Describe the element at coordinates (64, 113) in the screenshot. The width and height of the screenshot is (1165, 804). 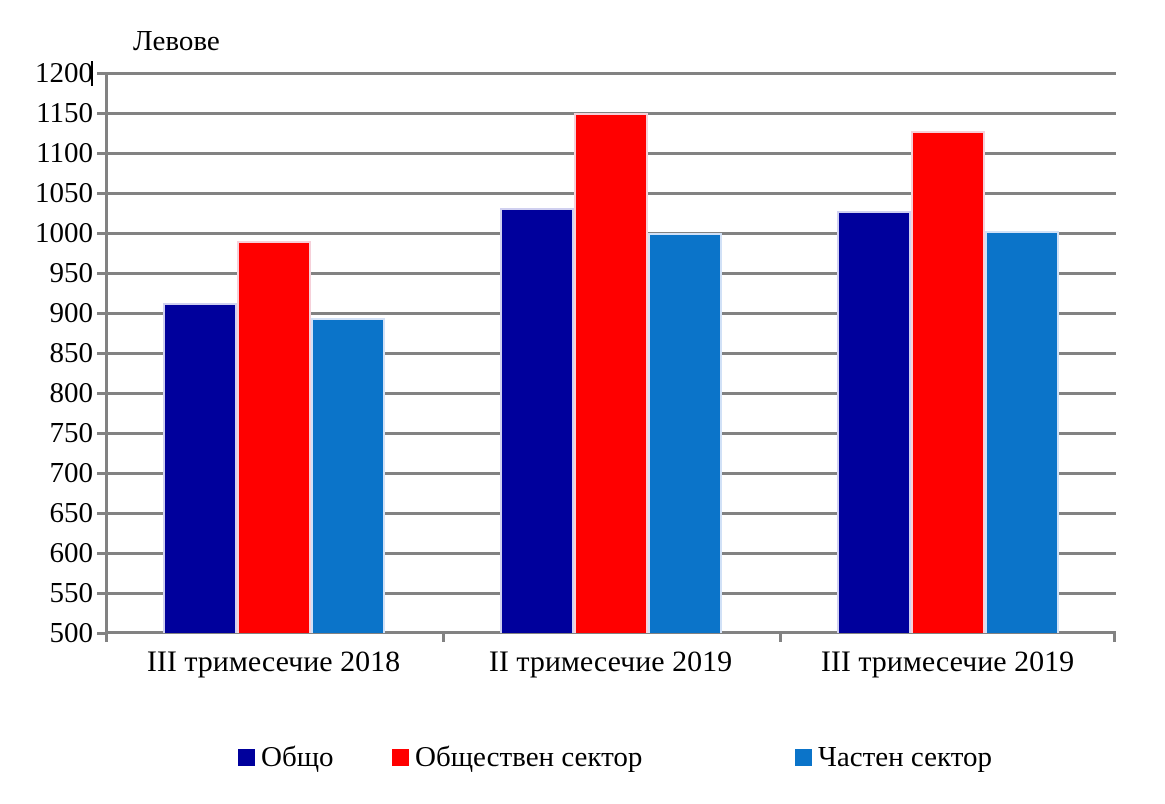
I see `y-tick-label: 1150` at that location.